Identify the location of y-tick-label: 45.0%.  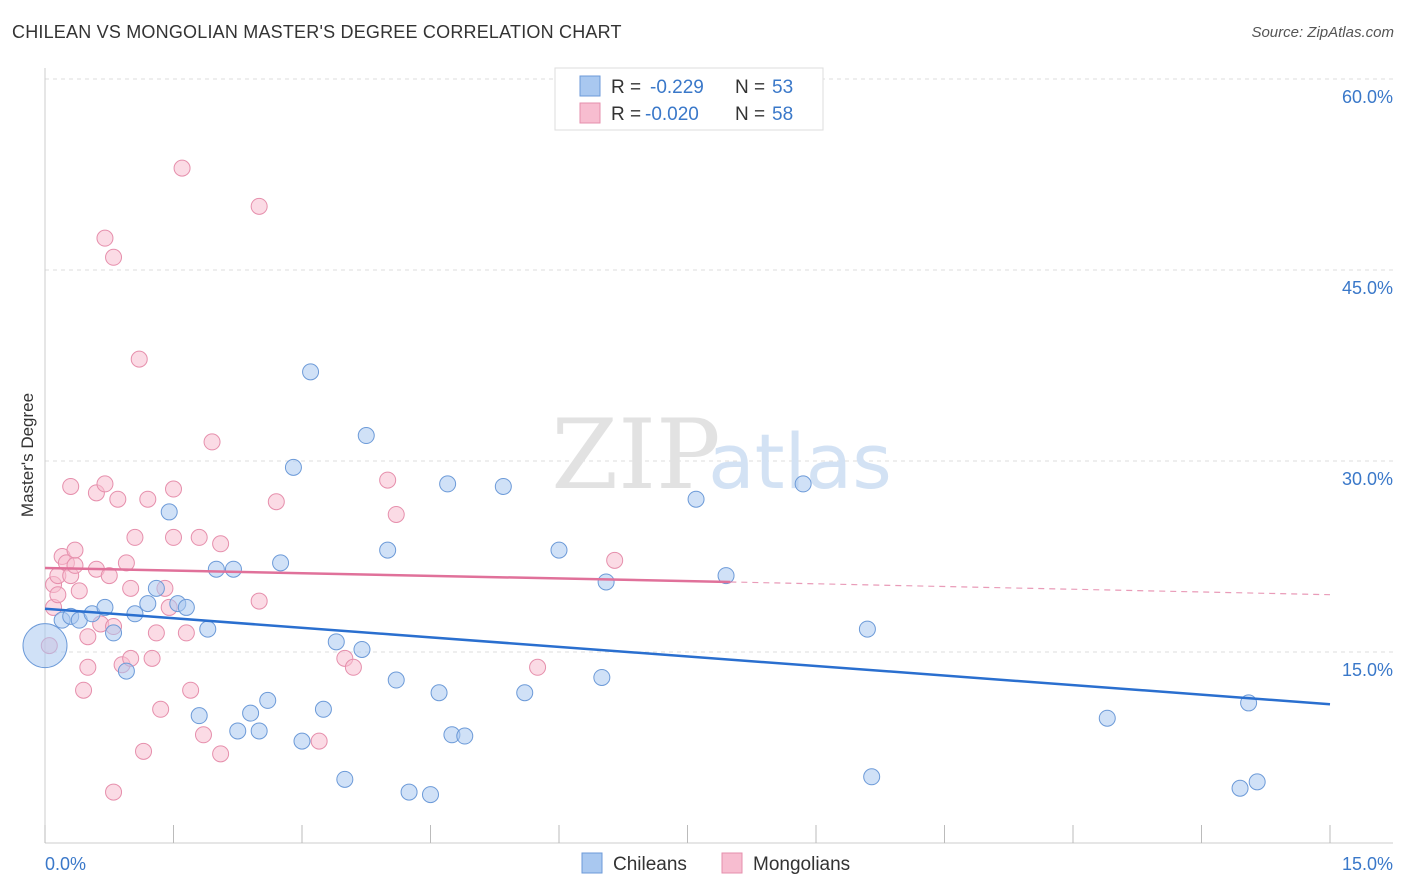
(1367, 288).